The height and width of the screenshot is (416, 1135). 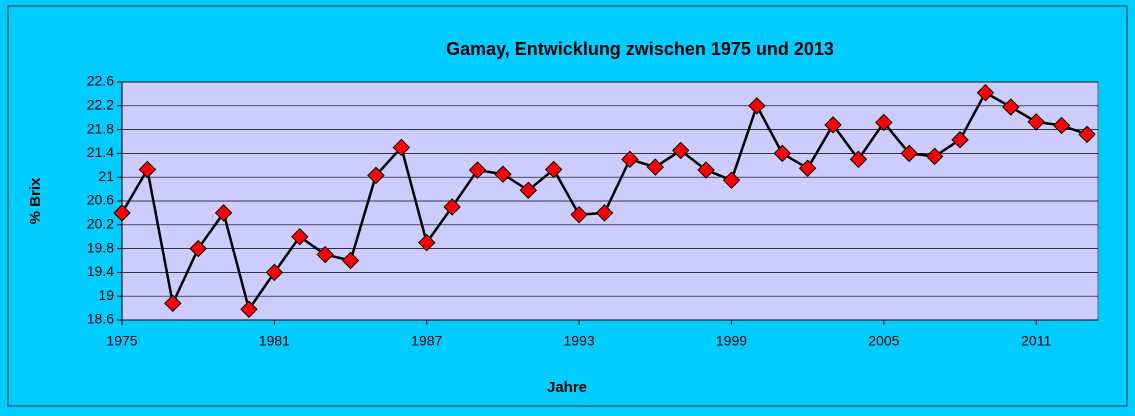 What do you see at coordinates (106, 295) in the screenshot?
I see `y-tick-label: 19` at bounding box center [106, 295].